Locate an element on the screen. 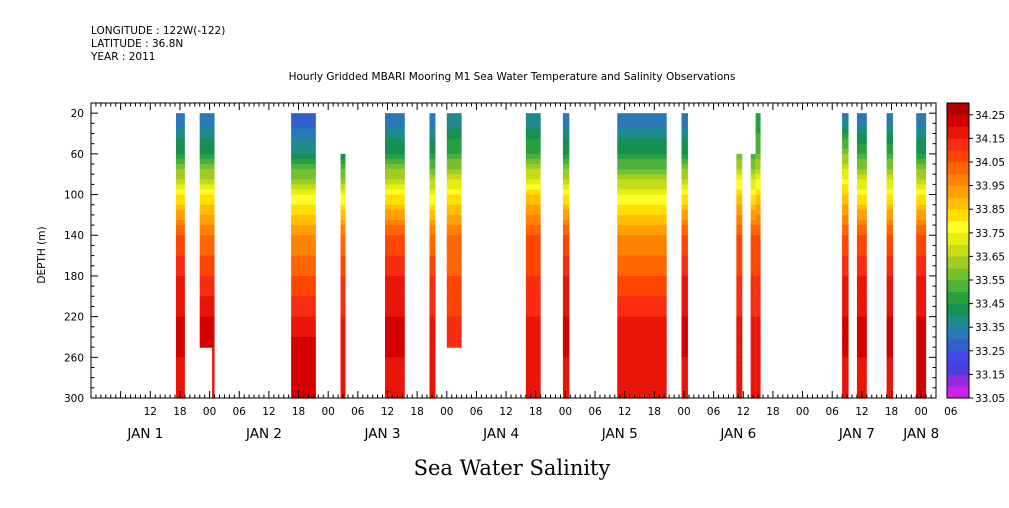  colorbar-label: 33.65 is located at coordinates (990, 257).